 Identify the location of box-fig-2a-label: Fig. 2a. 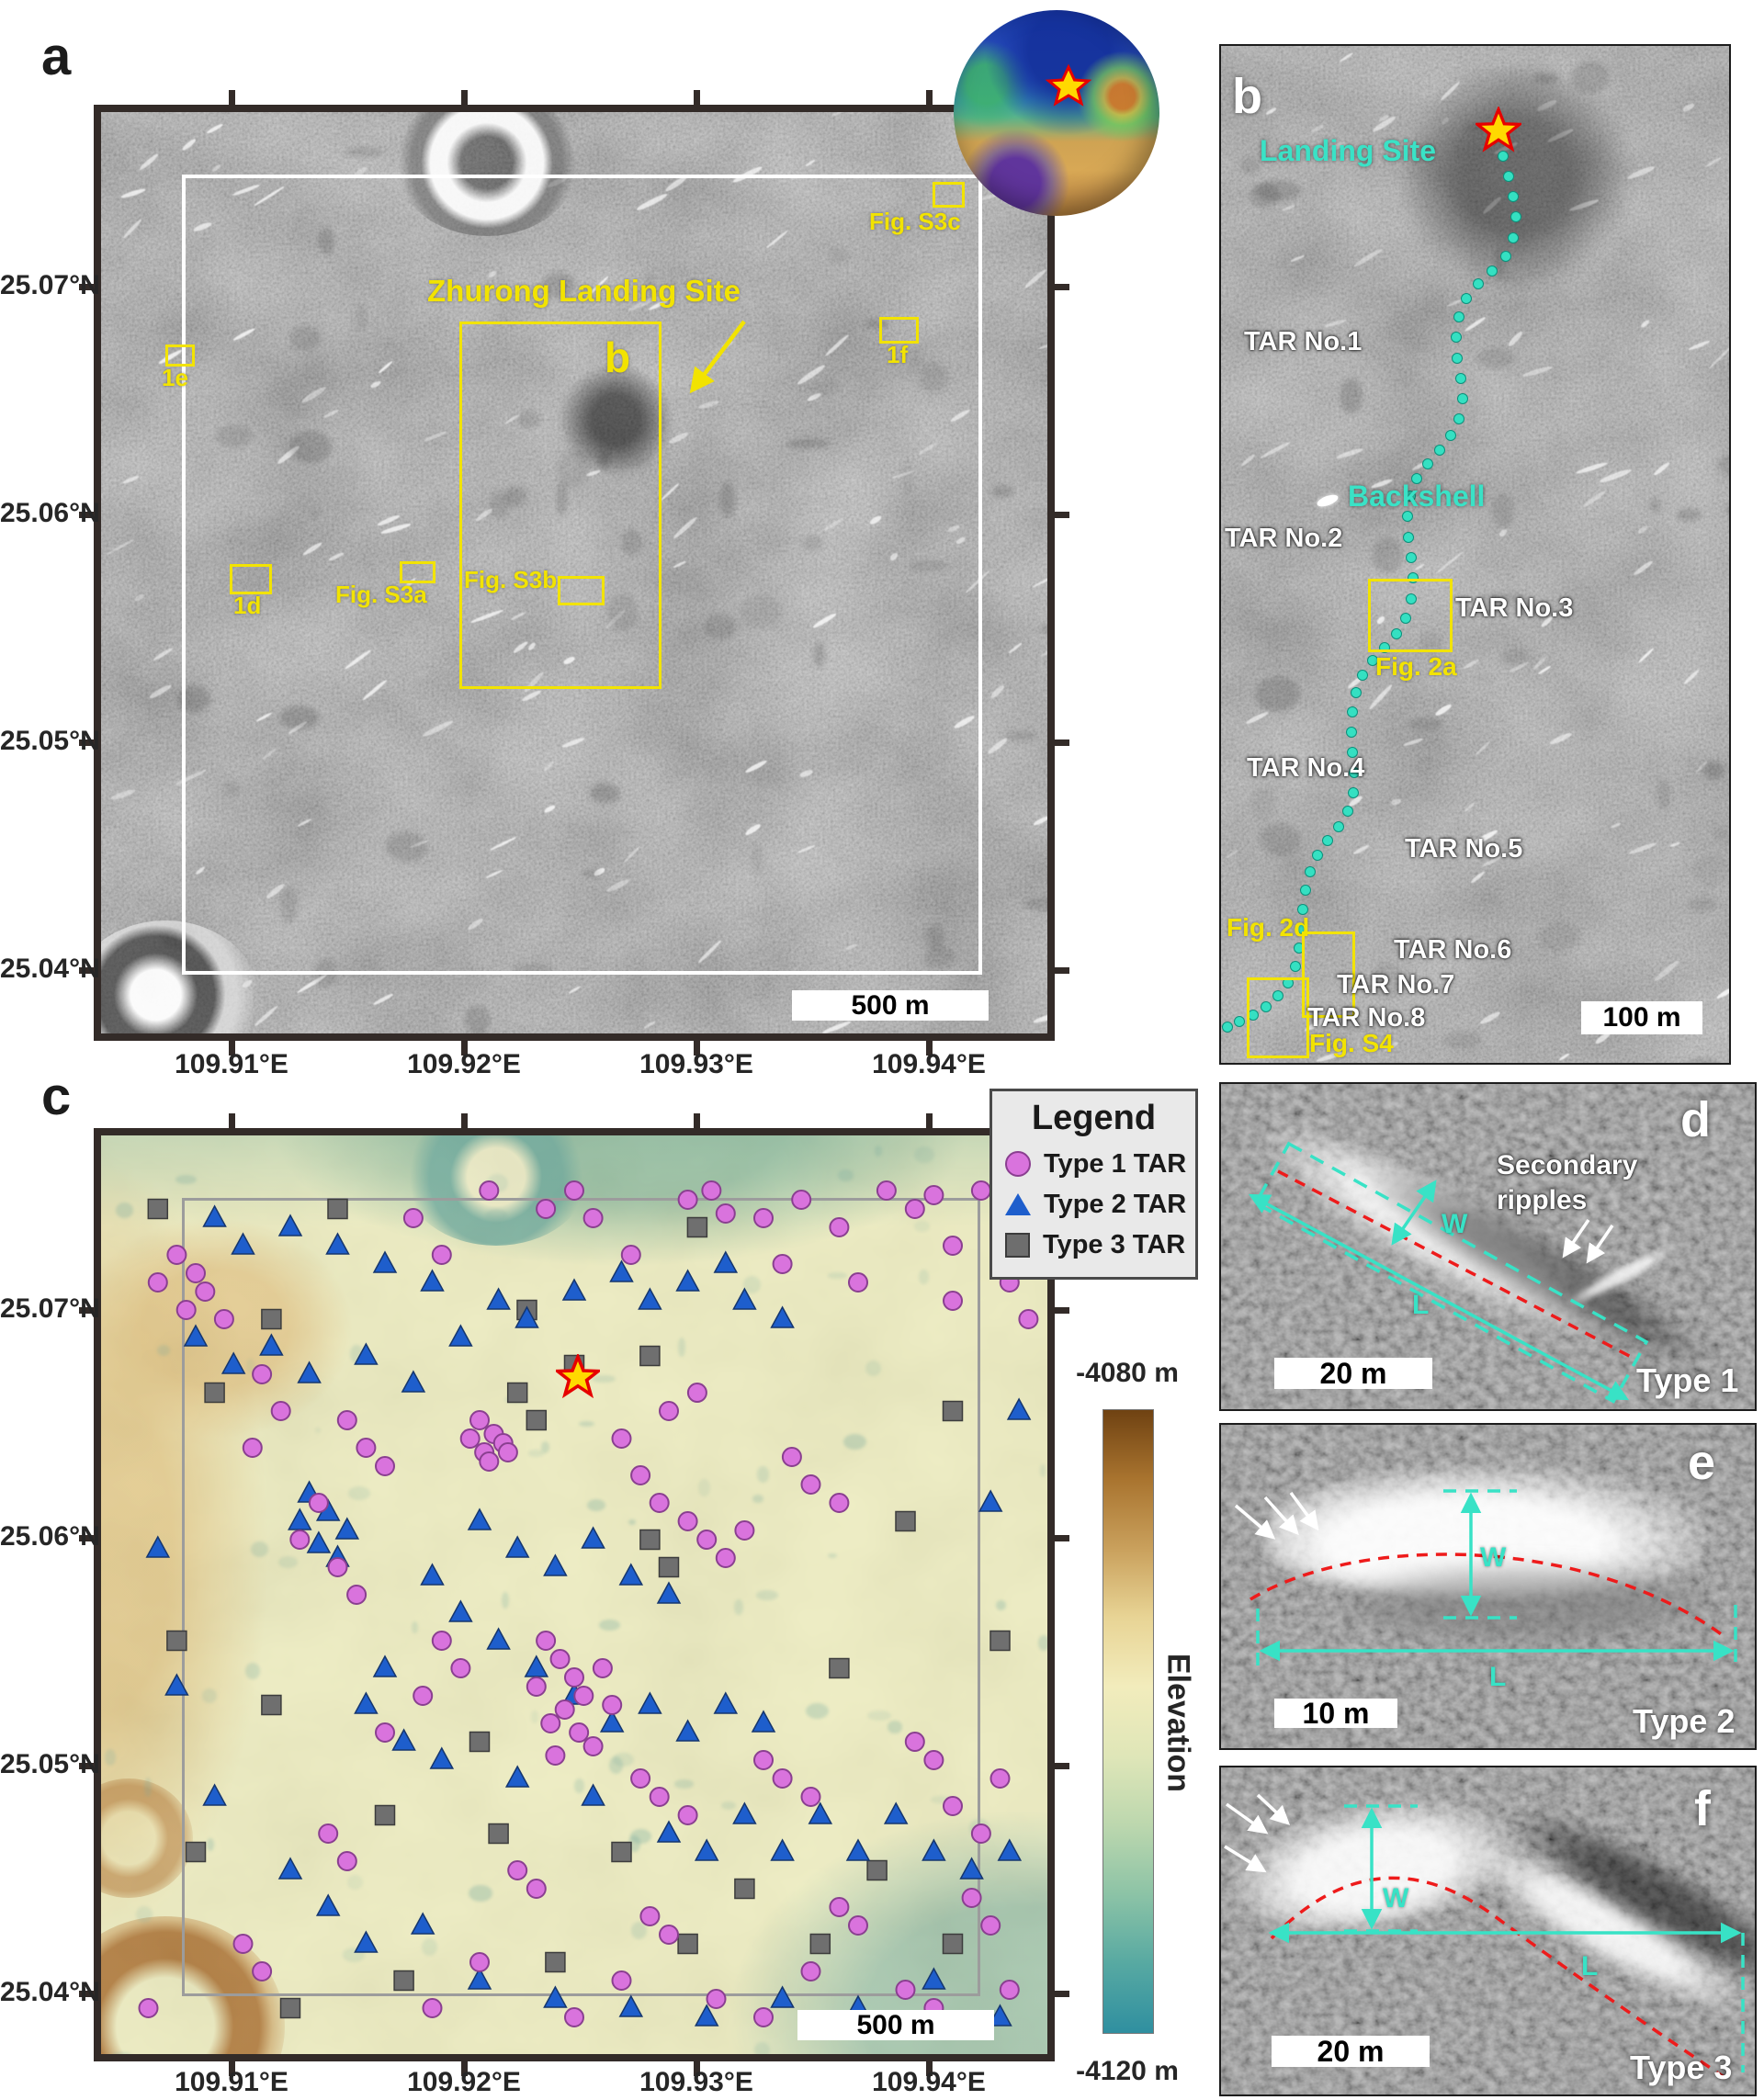
(1416, 666).